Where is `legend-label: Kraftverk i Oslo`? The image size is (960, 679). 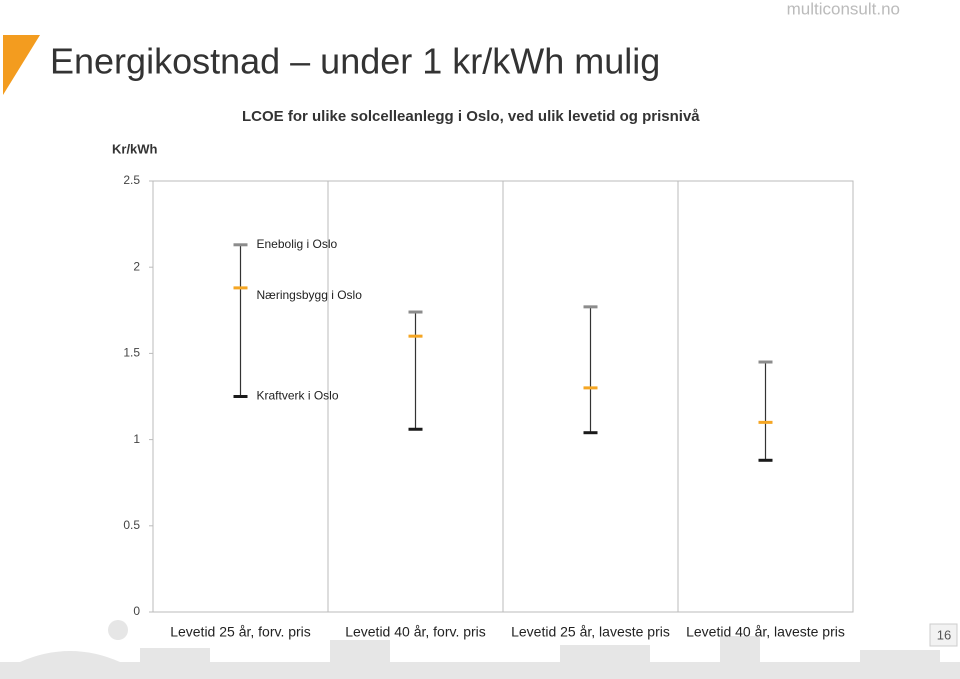 legend-label: Kraftverk i Oslo is located at coordinates (298, 396).